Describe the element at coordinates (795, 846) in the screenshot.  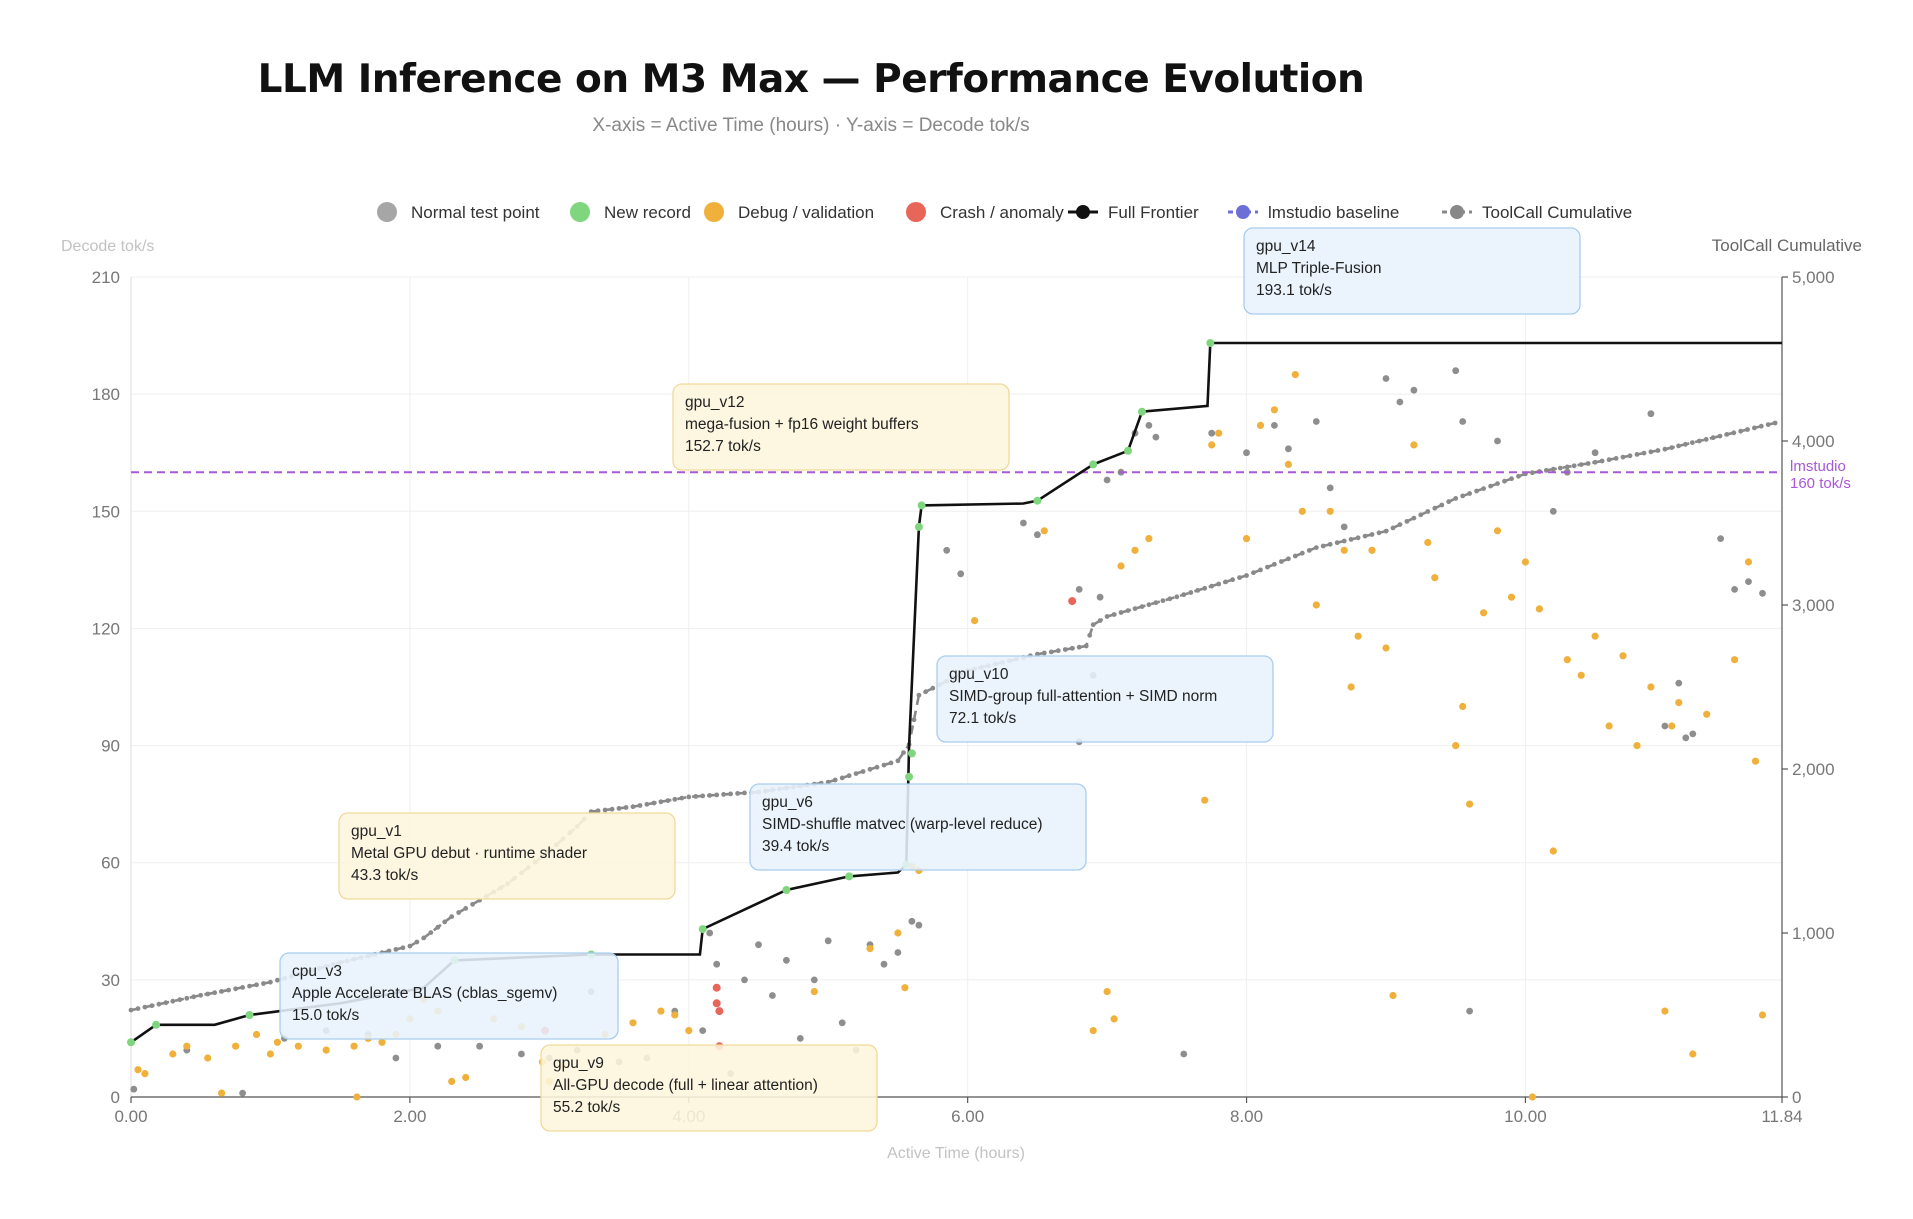
I see `annotation-value: 39.4 tok/s` at that location.